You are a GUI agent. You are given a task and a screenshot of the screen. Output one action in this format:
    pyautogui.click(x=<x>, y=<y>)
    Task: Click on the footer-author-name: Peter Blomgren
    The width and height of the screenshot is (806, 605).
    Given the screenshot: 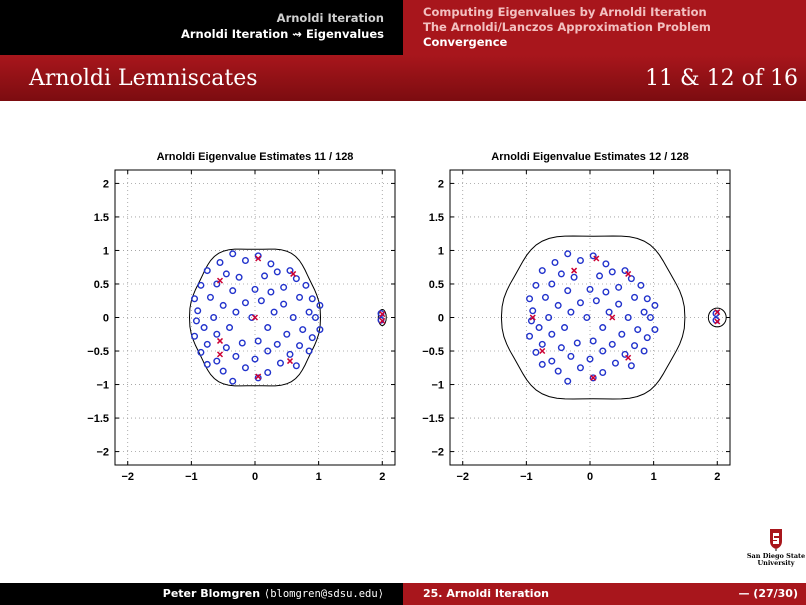 What is the action you would take?
    pyautogui.click(x=211, y=593)
    